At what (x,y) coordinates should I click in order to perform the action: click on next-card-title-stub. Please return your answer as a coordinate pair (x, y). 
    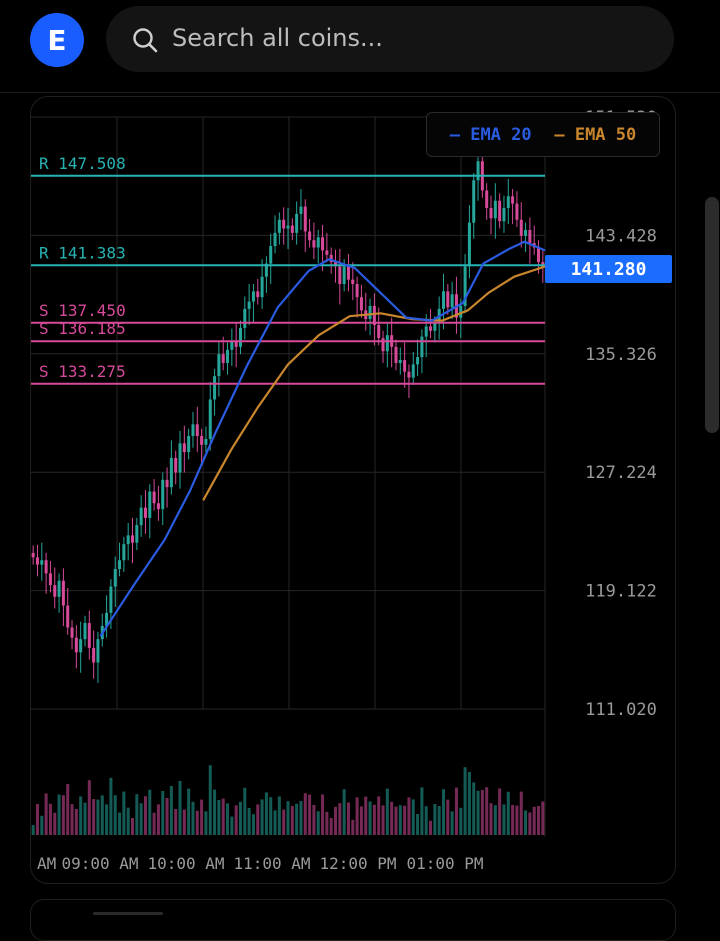
    Looking at the image, I should click on (128, 913).